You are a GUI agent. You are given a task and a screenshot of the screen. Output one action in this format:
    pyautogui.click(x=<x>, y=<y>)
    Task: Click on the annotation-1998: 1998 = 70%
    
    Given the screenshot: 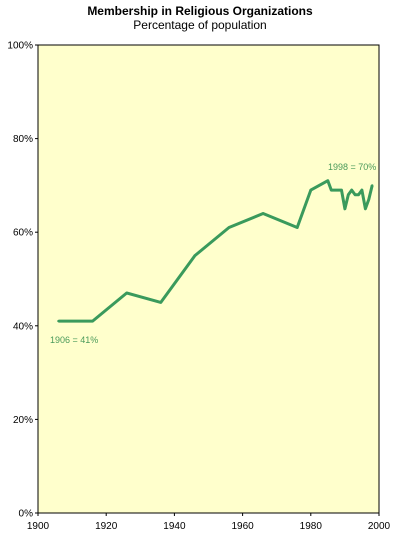 What is the action you would take?
    pyautogui.click(x=352, y=167)
    